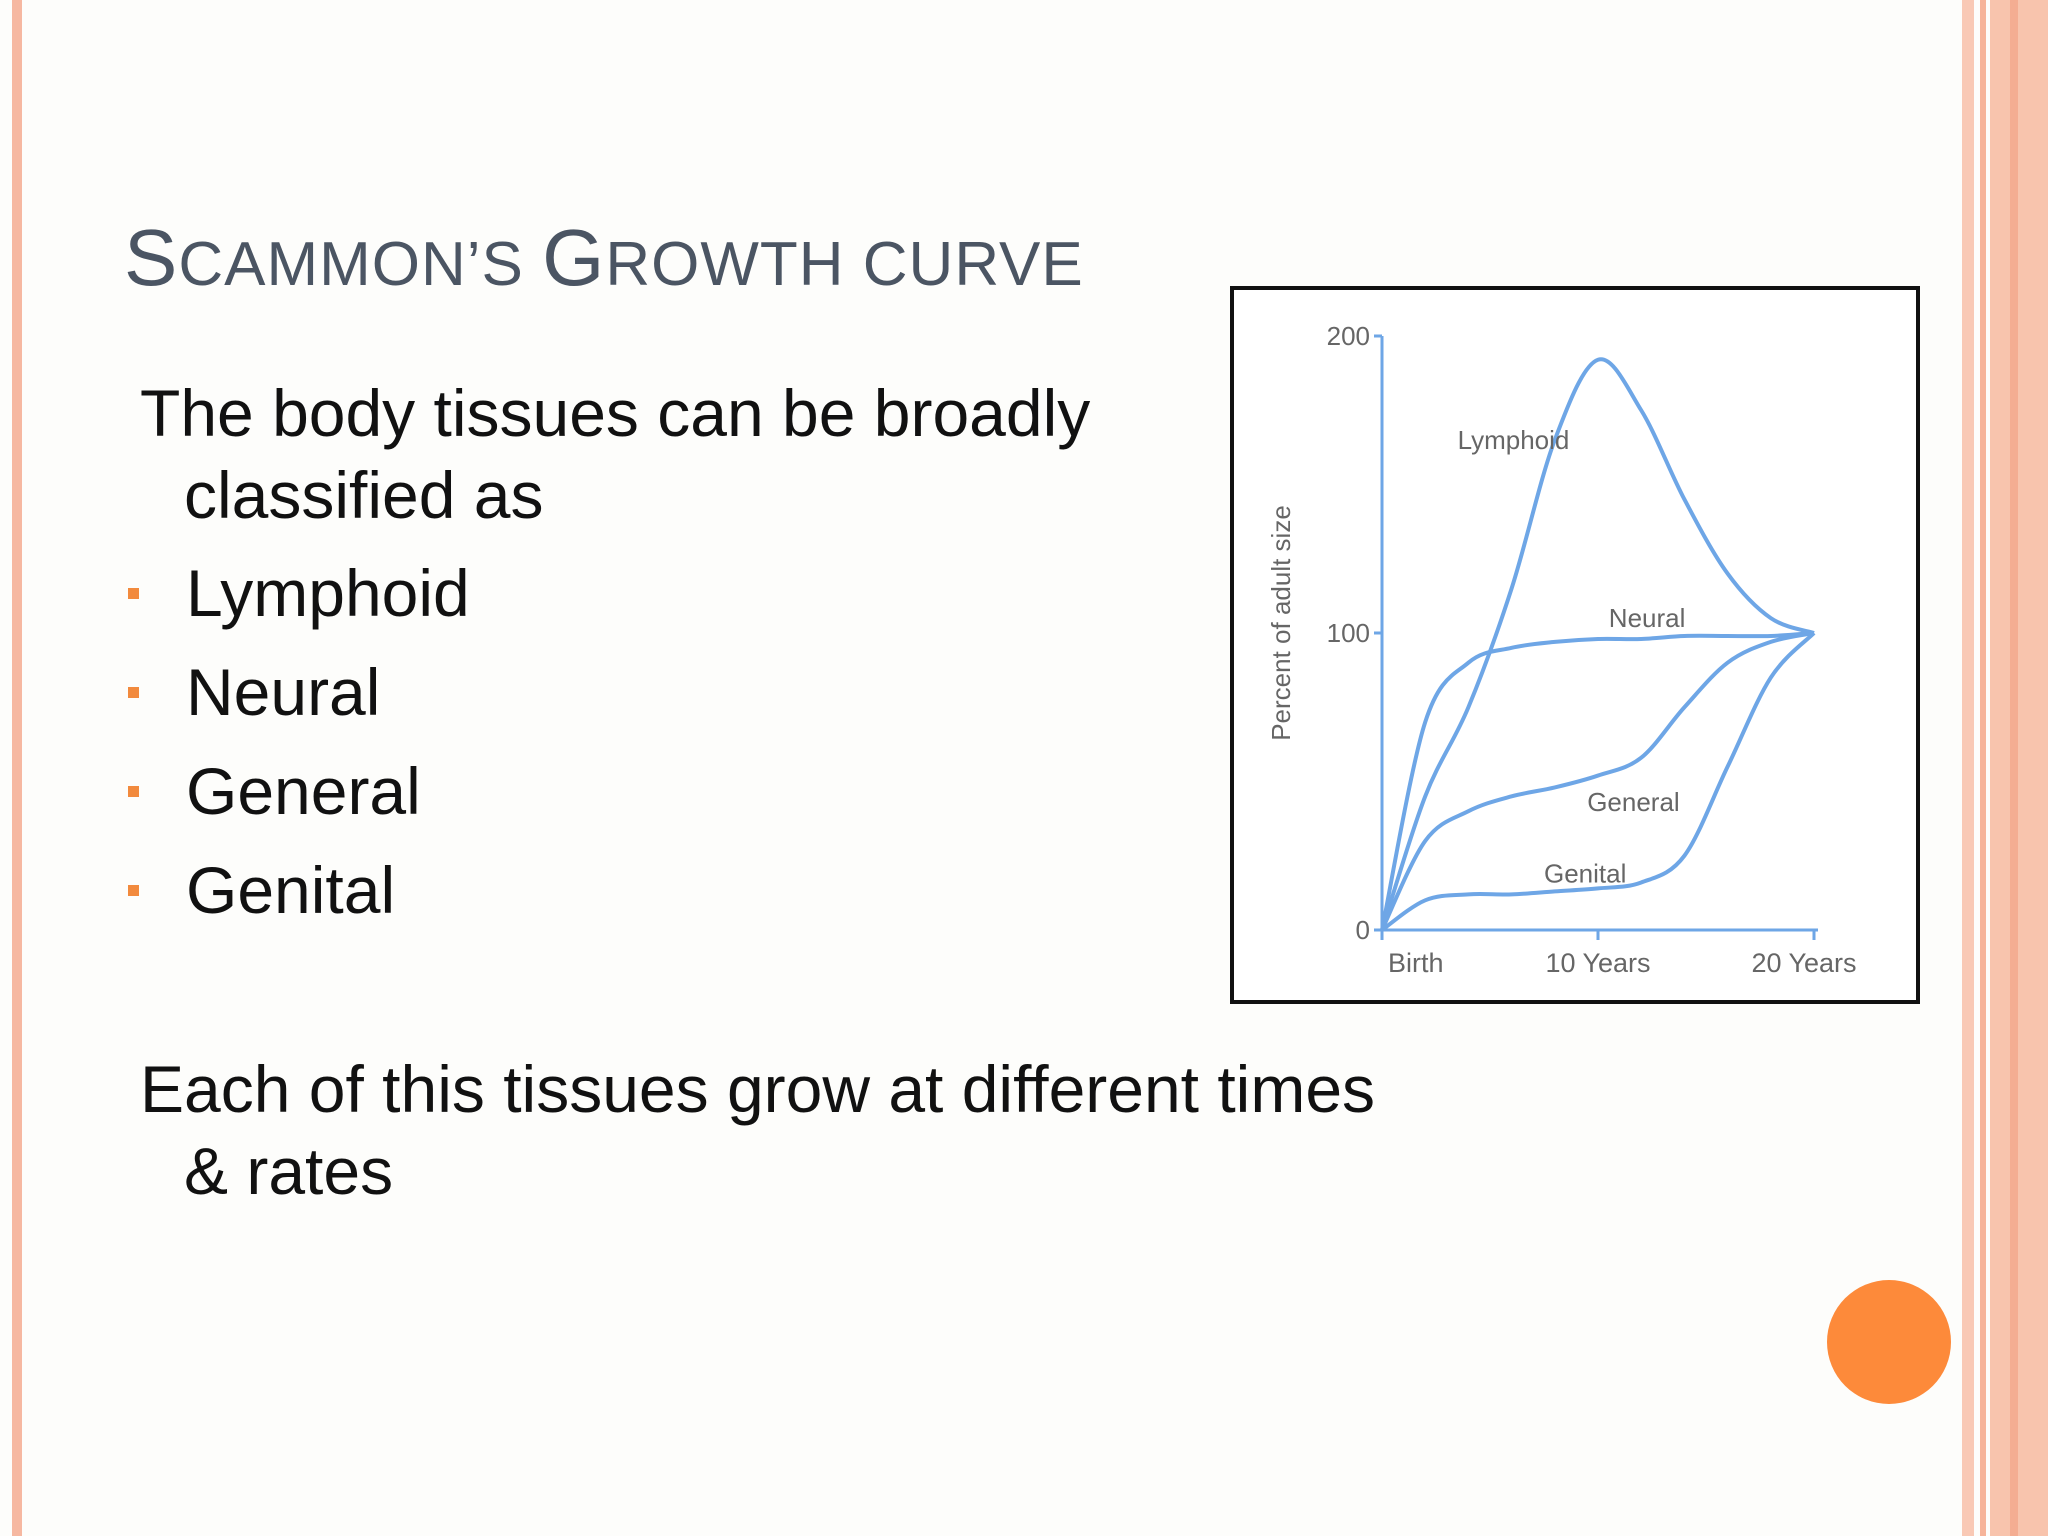 Image resolution: width=2048 pixels, height=1536 pixels. Describe the element at coordinates (1803, 963) in the screenshot. I see `x-tick-label: 20 Years` at that location.